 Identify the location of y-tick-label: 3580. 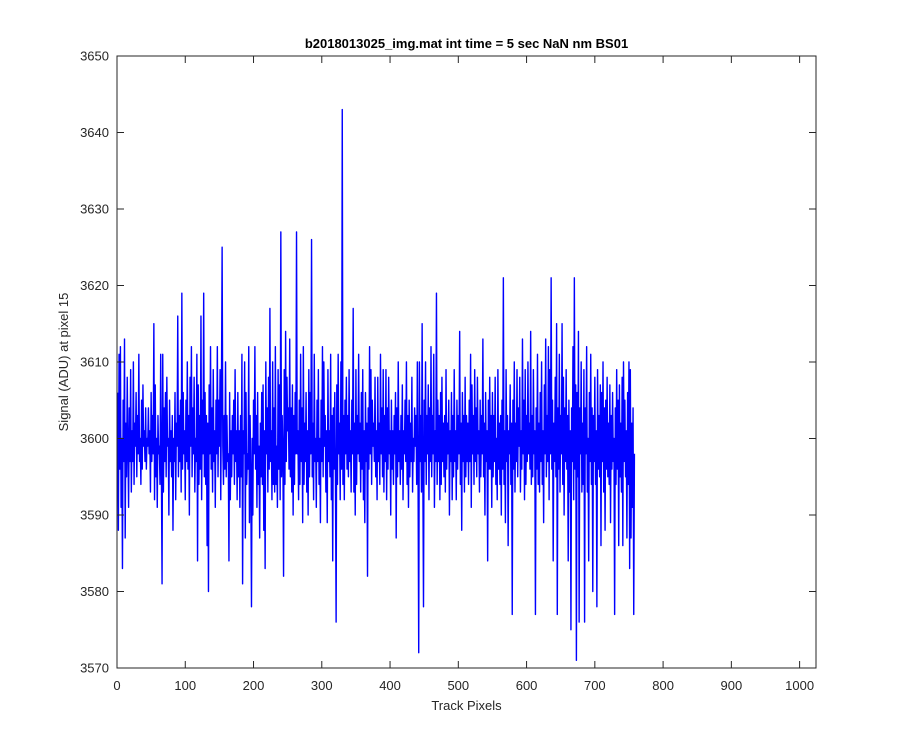
(94, 591).